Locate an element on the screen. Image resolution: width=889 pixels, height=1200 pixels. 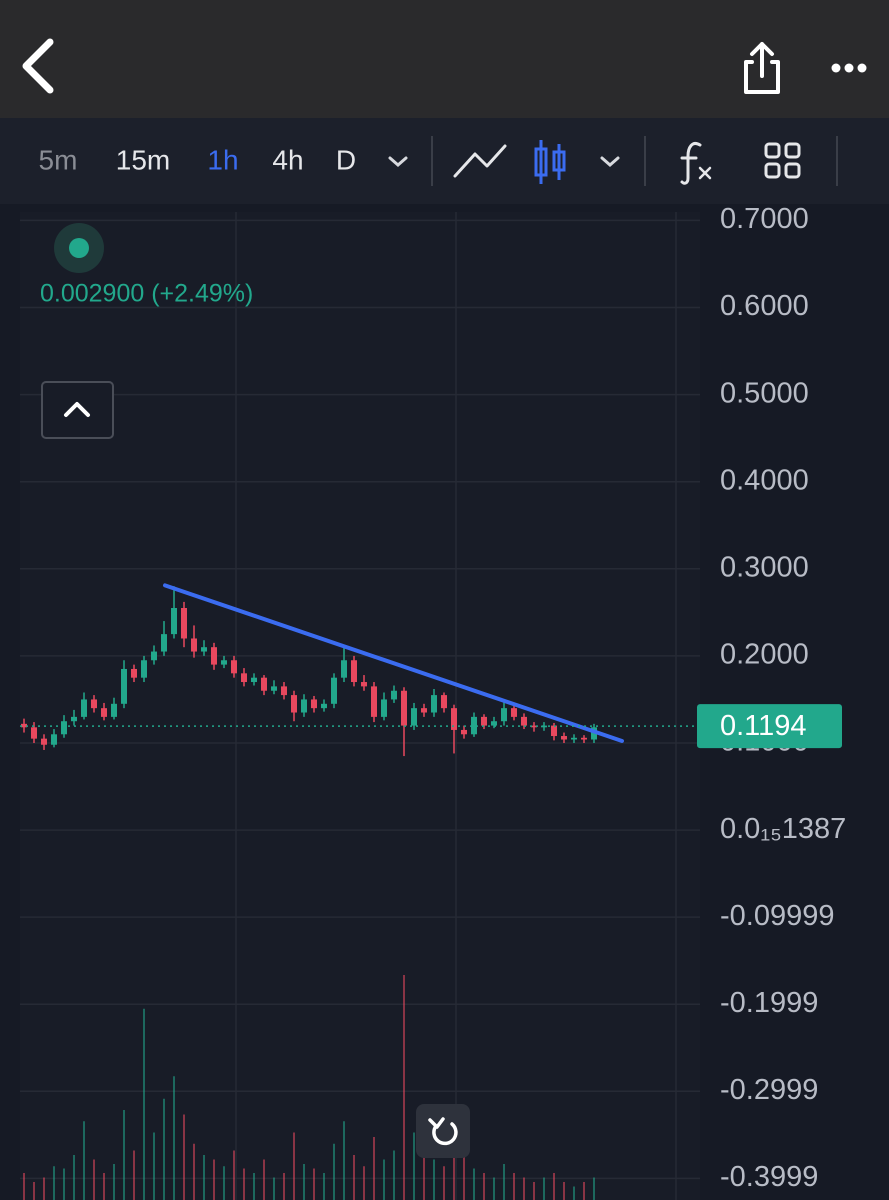
indicator-button is located at coordinates (696, 163).